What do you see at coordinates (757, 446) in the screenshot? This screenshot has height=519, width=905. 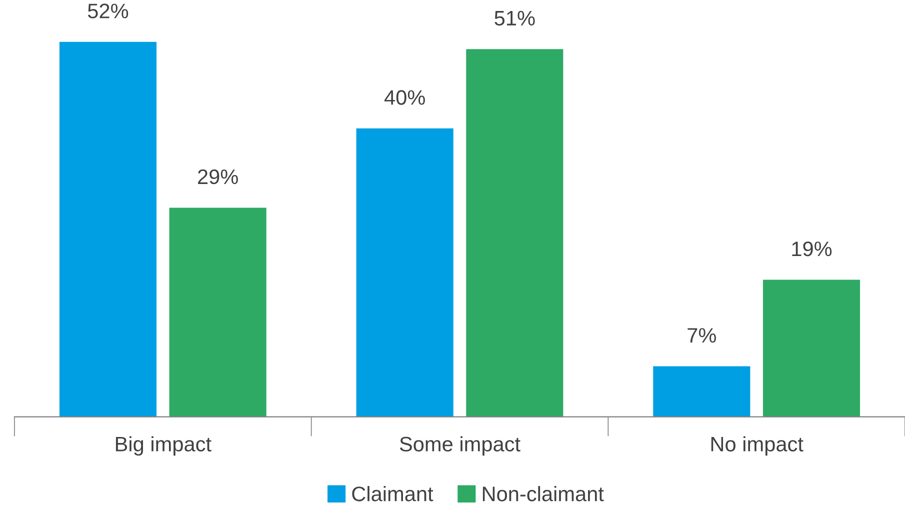 I see `x-tick-label: No impact` at bounding box center [757, 446].